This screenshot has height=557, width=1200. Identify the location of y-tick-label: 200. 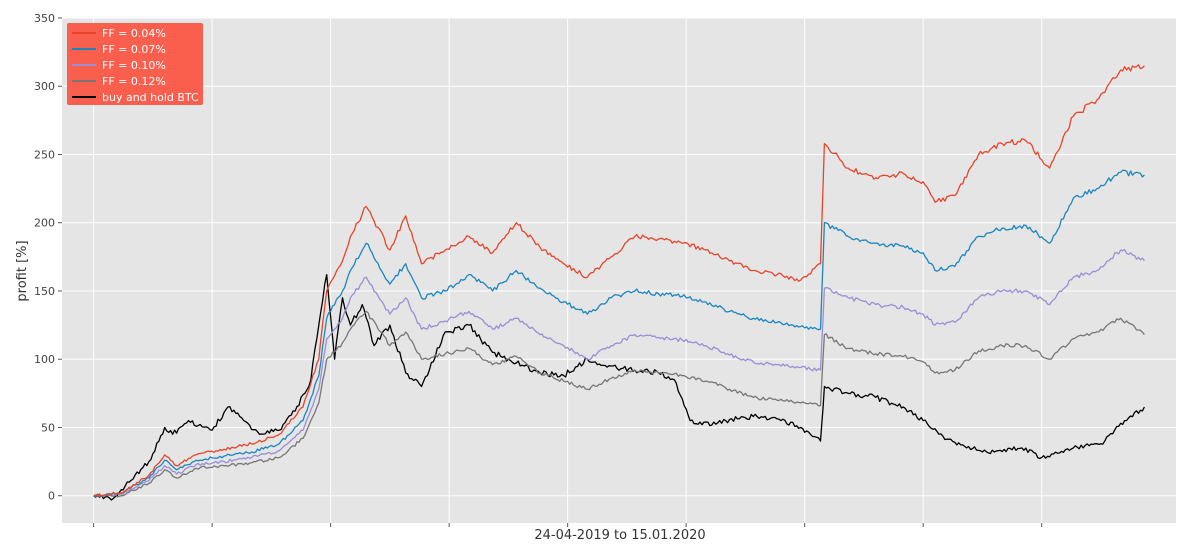
(44, 223).